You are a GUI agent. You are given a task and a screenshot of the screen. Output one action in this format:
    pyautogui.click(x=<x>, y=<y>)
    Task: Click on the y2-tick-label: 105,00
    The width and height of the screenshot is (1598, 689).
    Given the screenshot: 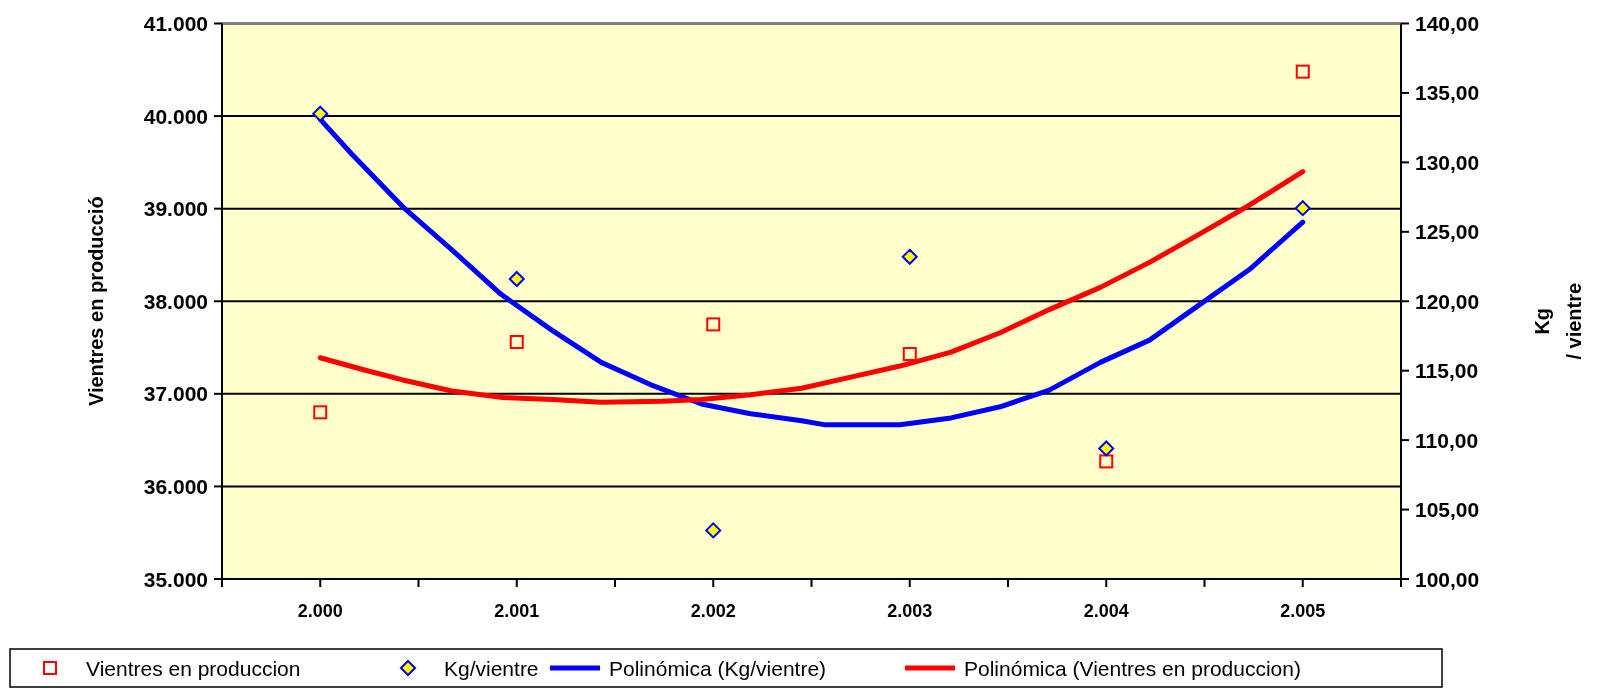 What is the action you would take?
    pyautogui.click(x=1447, y=510)
    